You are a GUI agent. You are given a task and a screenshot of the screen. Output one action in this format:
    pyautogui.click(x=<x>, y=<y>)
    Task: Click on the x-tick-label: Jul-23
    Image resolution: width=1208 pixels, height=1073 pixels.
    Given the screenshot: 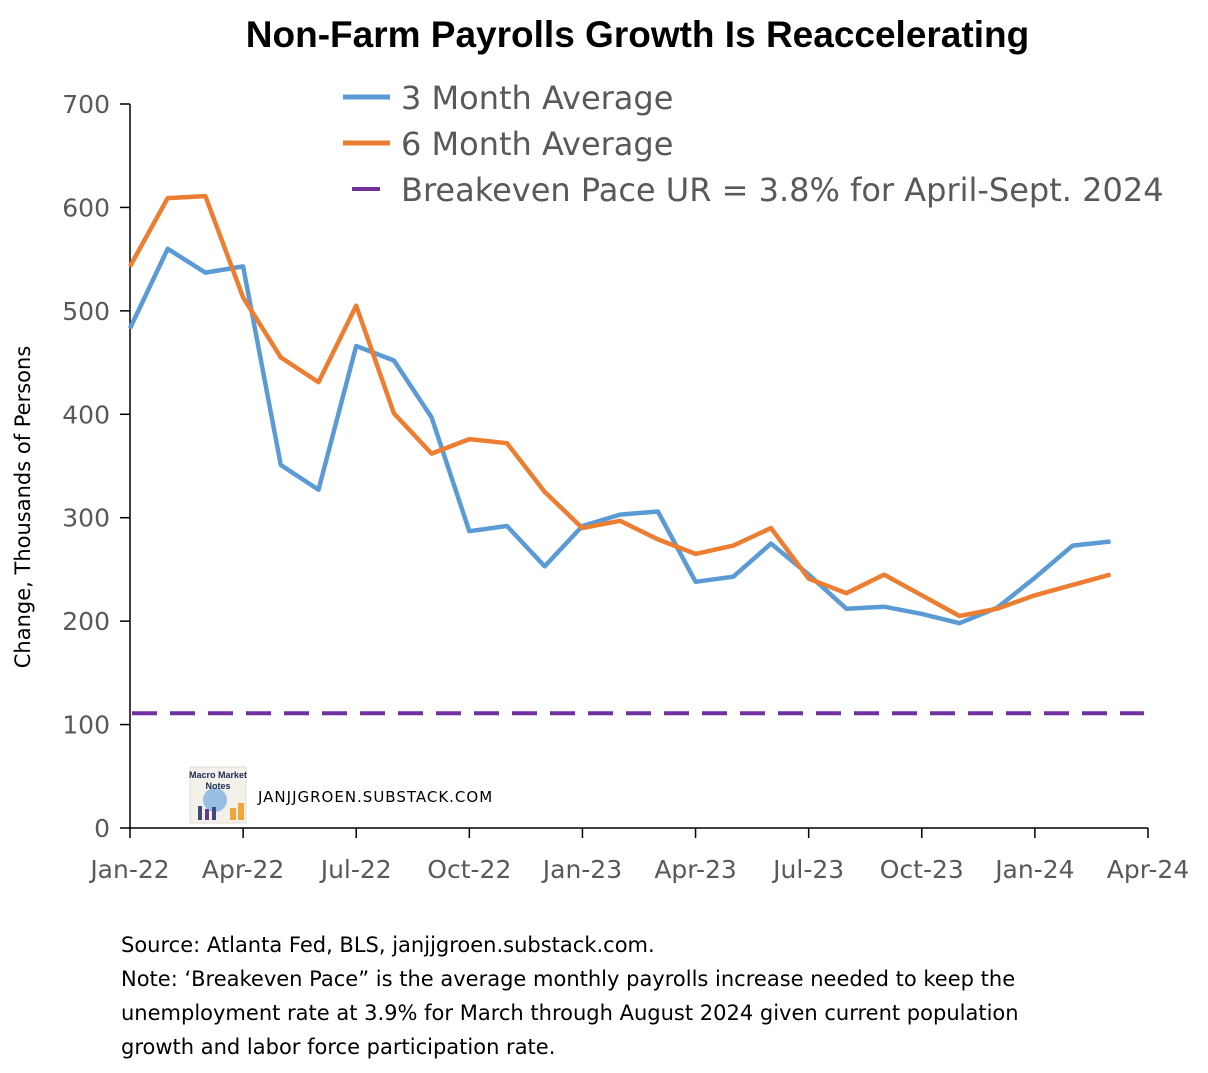 What is the action you would take?
    pyautogui.click(x=807, y=869)
    